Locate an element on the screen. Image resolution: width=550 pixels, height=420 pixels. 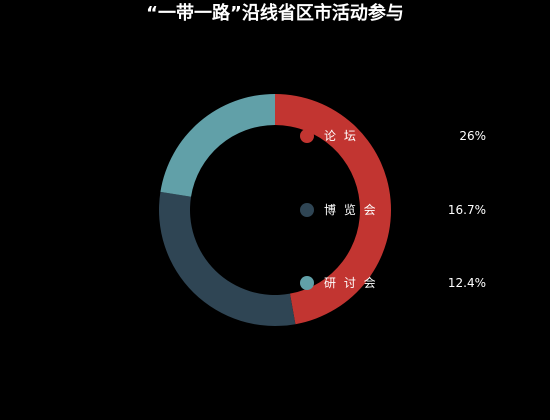
legend-label-1: 论 坛 is located at coordinates (341, 136).